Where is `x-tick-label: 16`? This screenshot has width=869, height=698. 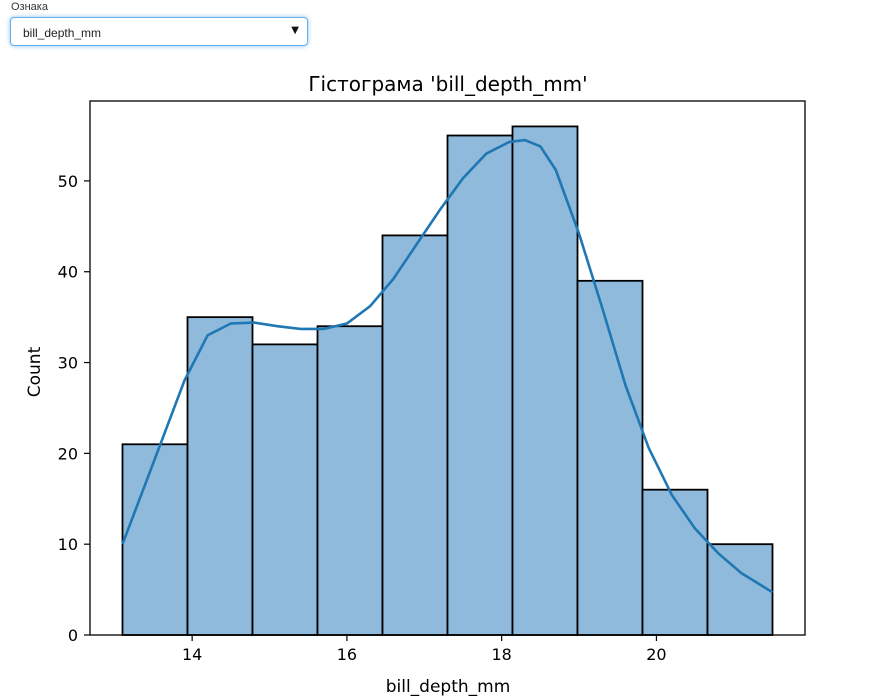
x-tick-label: 16 is located at coordinates (347, 654).